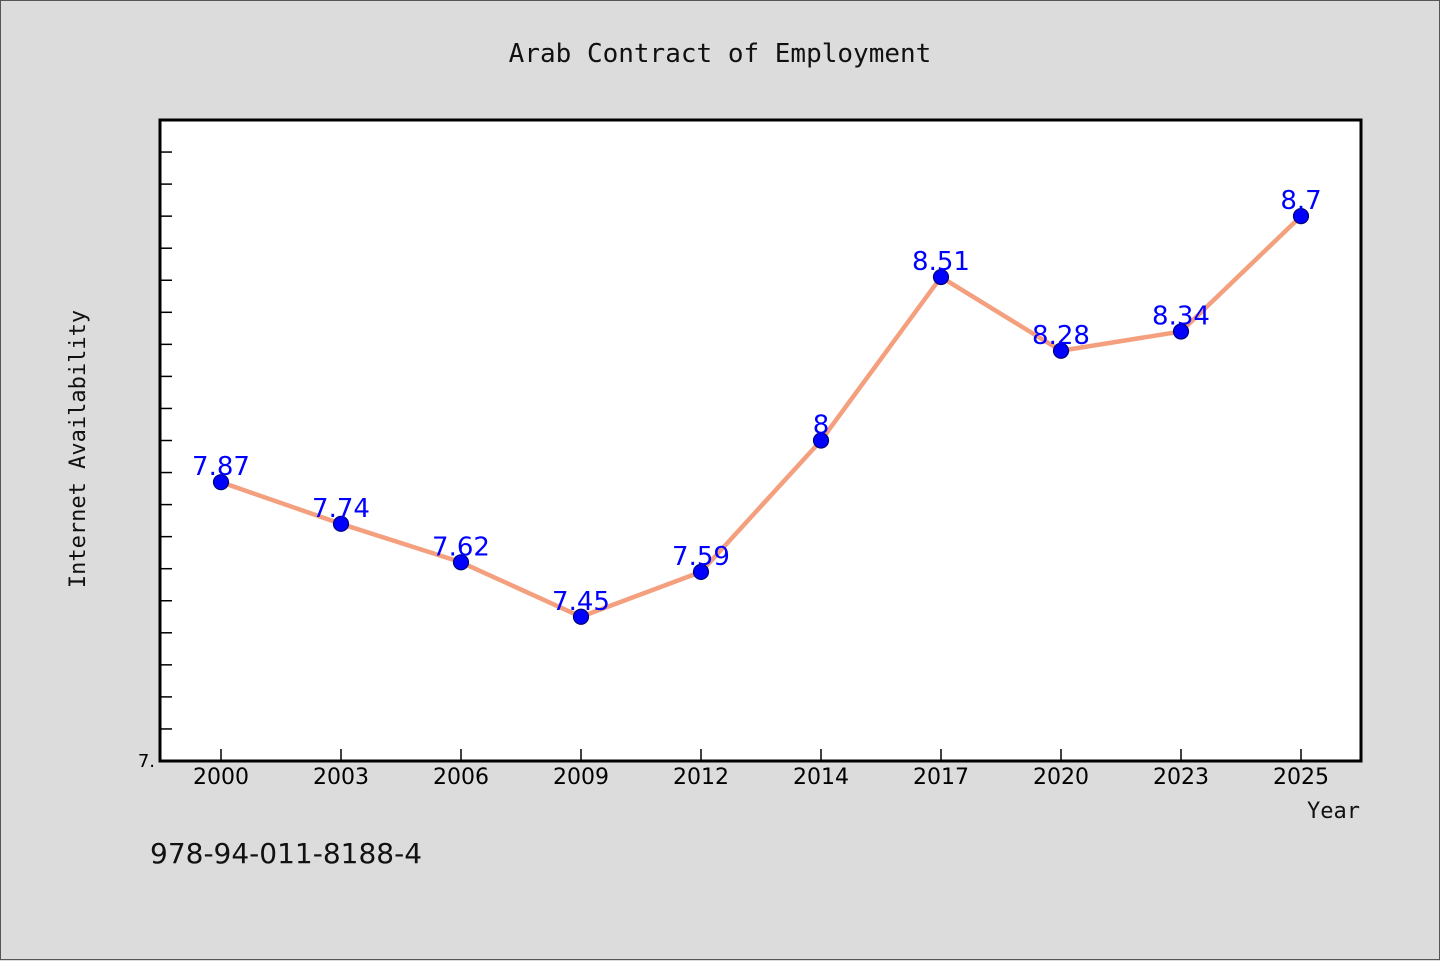 This screenshot has width=1440, height=961. What do you see at coordinates (166, 456) in the screenshot?
I see `y-axis-ticks` at bounding box center [166, 456].